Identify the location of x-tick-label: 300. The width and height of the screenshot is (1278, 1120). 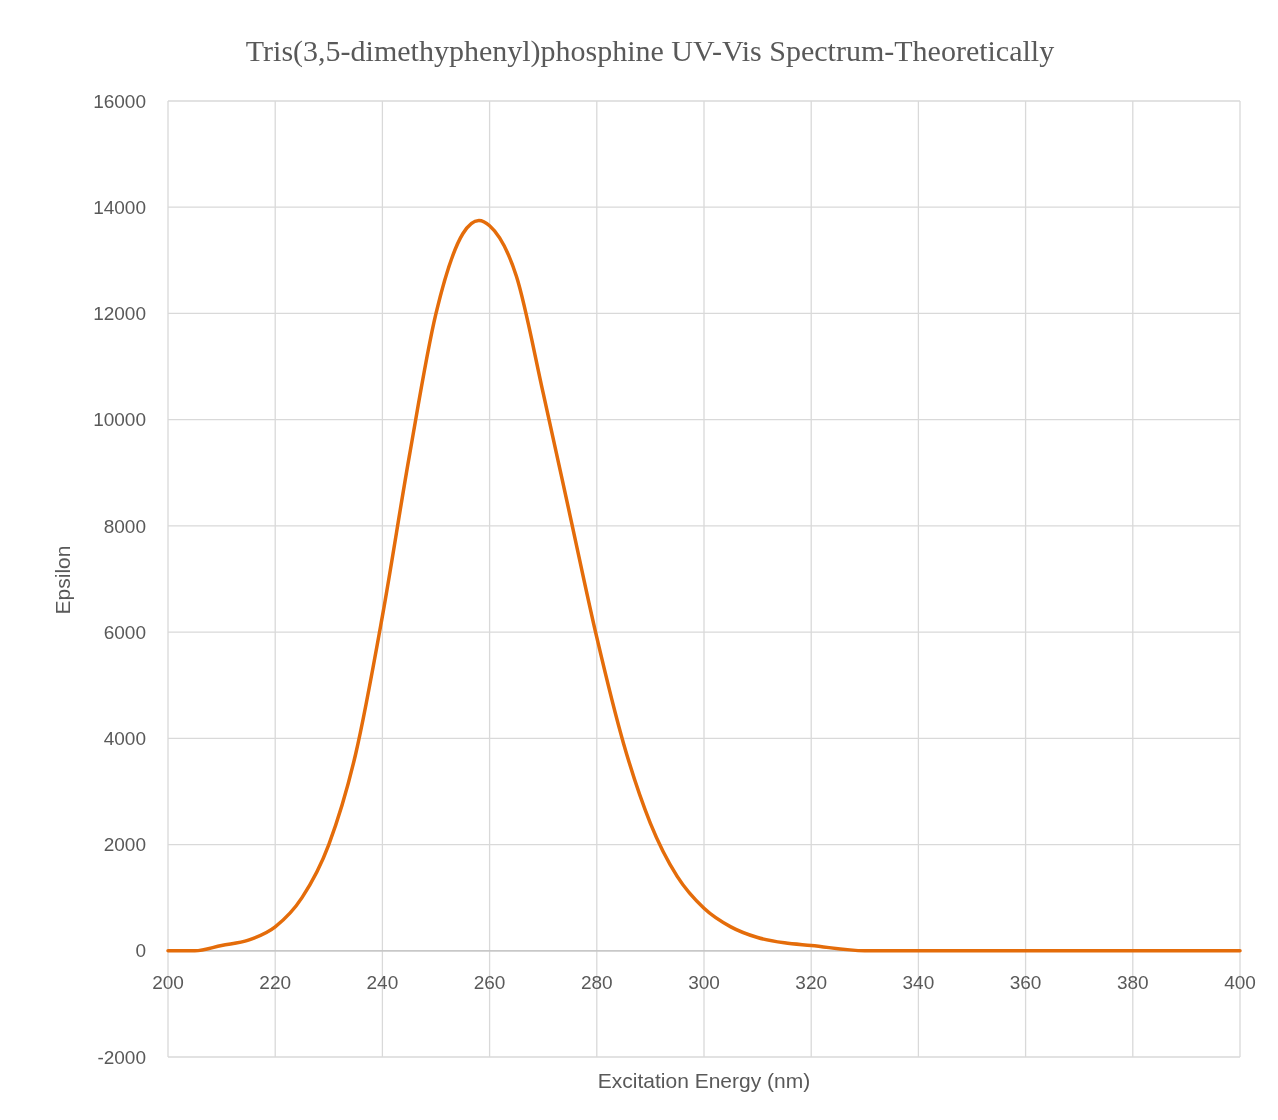
(704, 982).